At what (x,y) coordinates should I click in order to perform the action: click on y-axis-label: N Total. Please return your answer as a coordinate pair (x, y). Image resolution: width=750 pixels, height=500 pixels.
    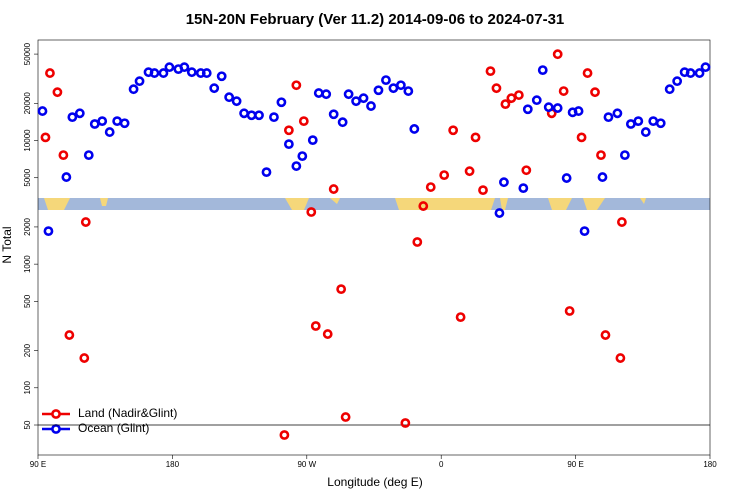
    Looking at the image, I should click on (7, 244).